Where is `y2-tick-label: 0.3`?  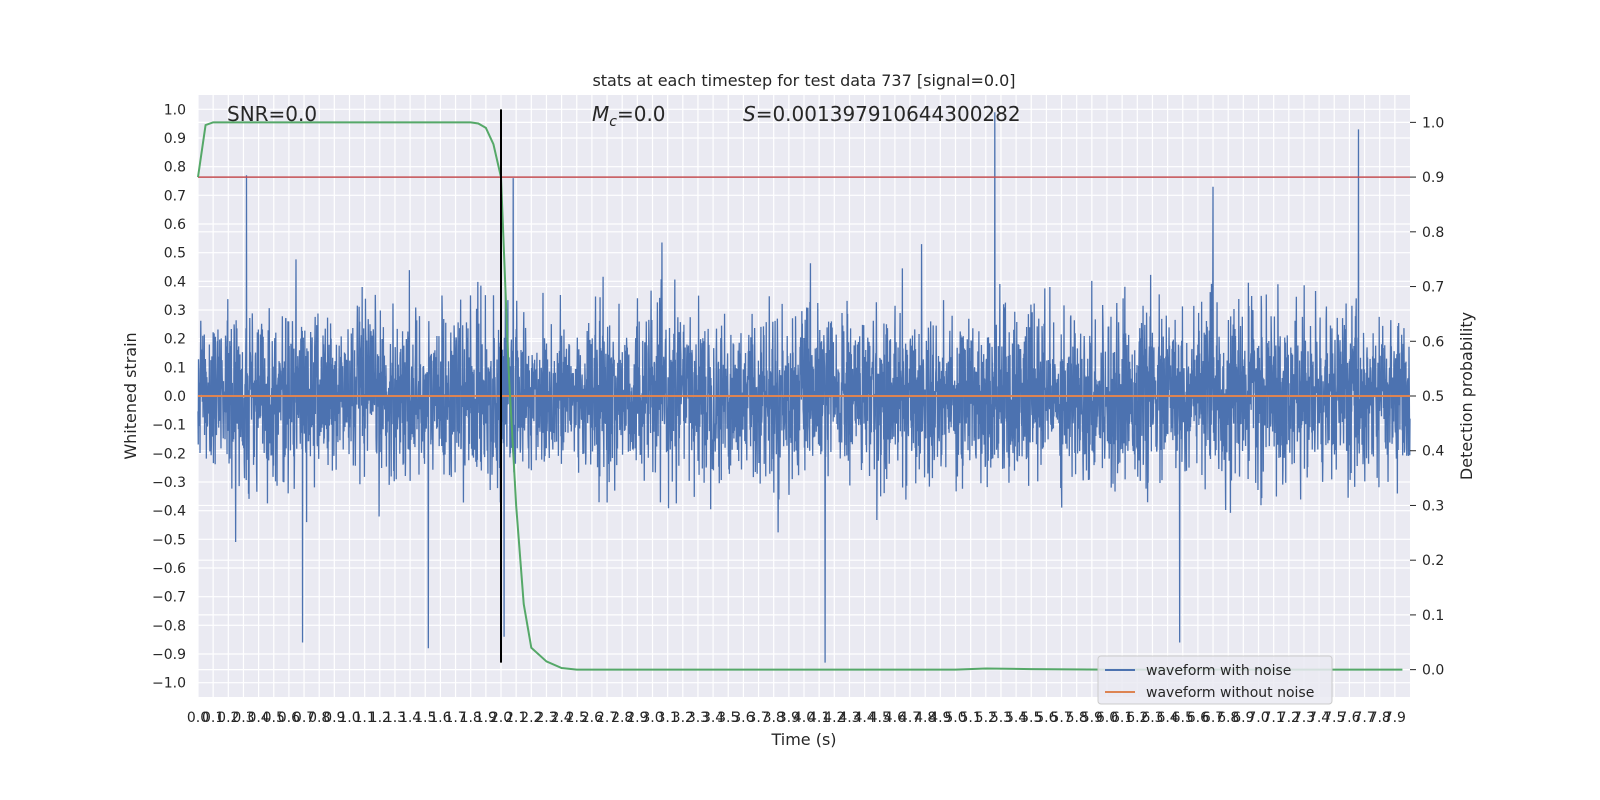 y2-tick-label: 0.3 is located at coordinates (1433, 506).